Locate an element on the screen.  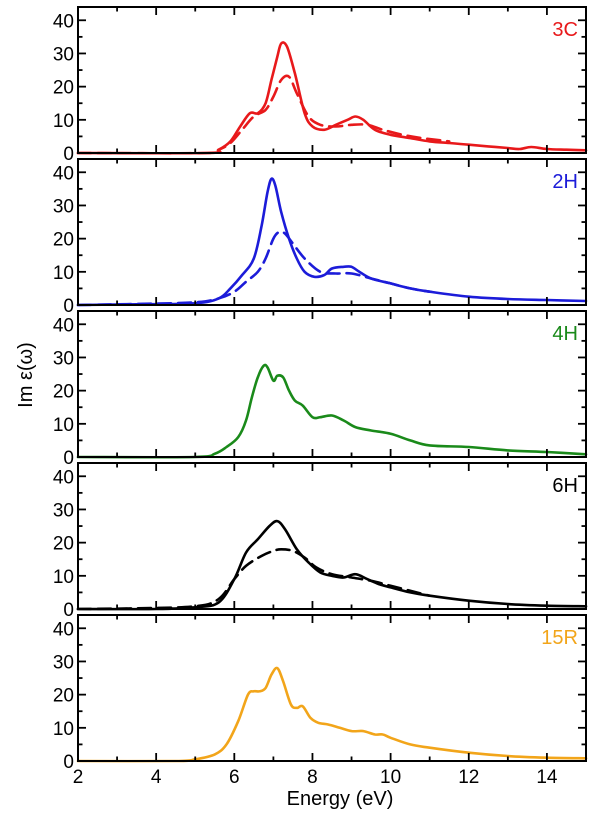
x-tick-label: 8 is located at coordinates (312, 777).